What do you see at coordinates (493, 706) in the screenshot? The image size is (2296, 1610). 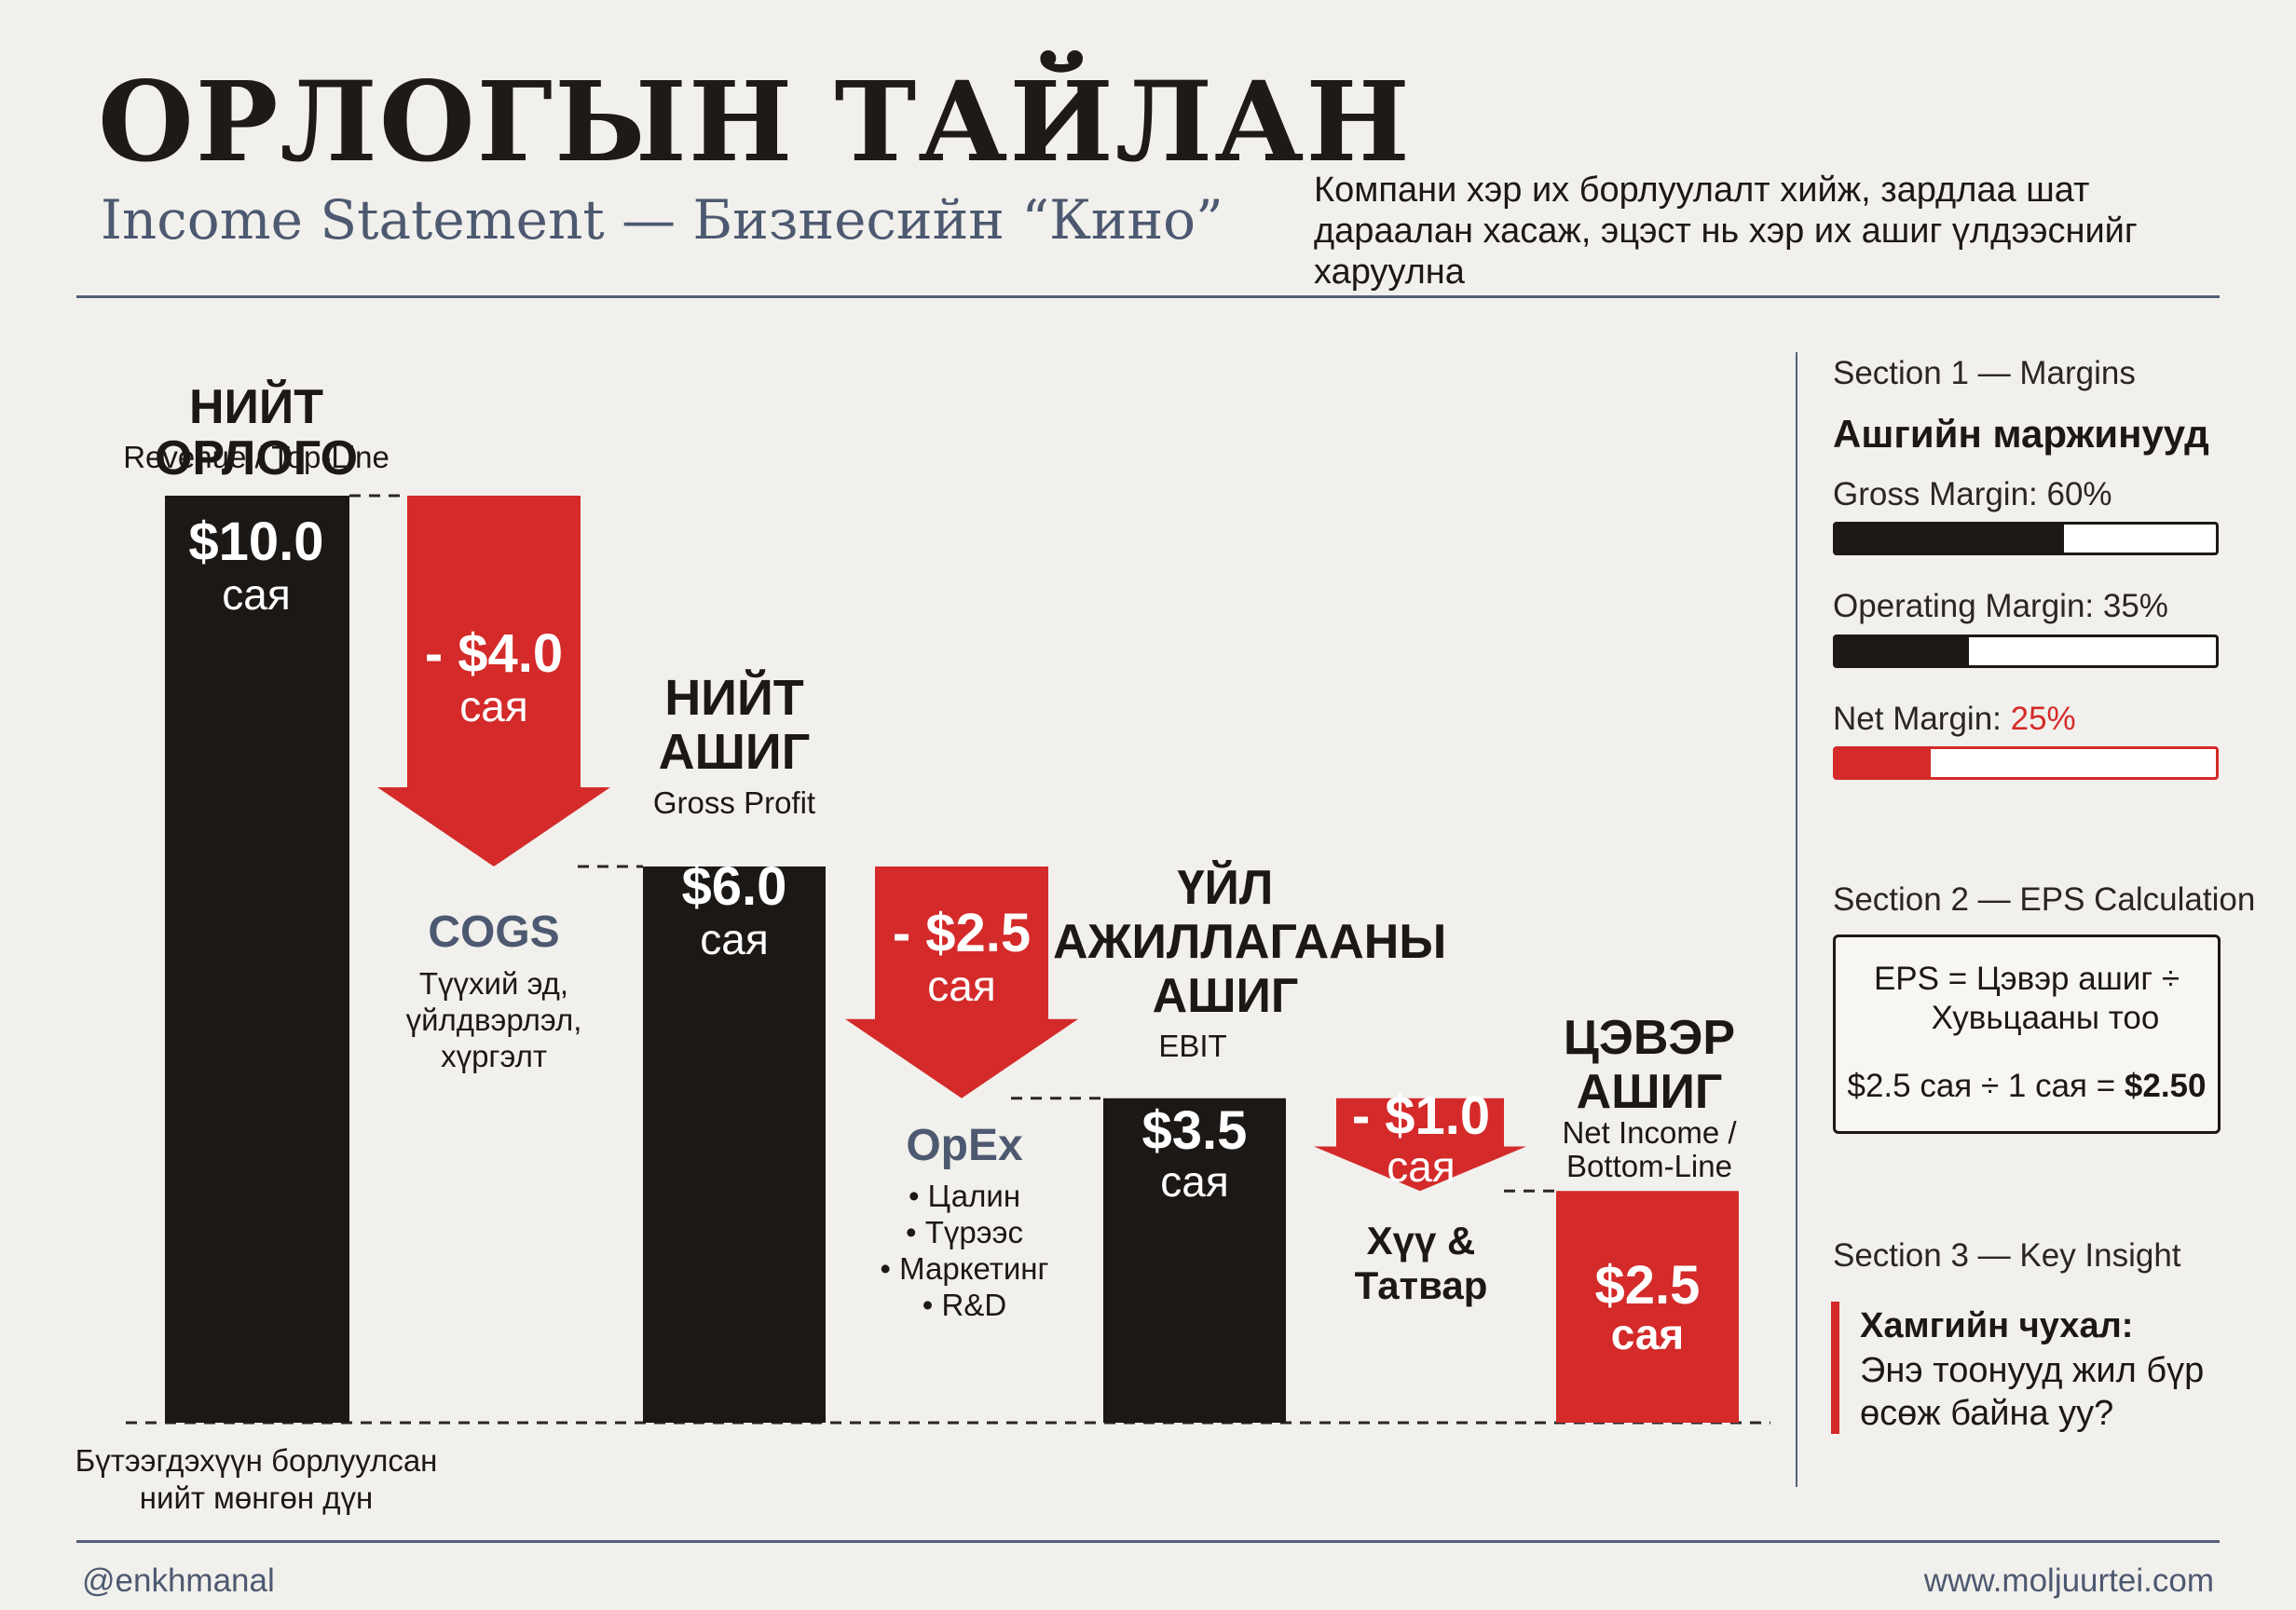 I see `unit-cogs: сая` at bounding box center [493, 706].